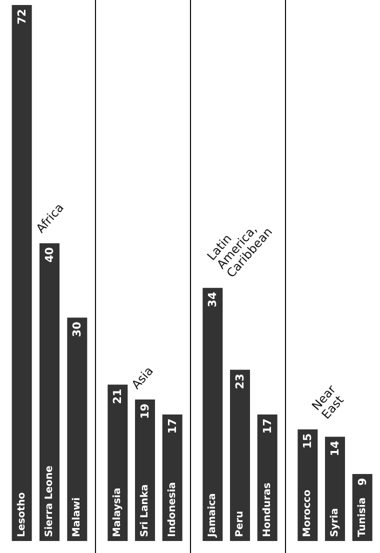 This screenshot has width=380, height=553. What do you see at coordinates (307, 441) in the screenshot?
I see `data-label: 15` at bounding box center [307, 441].